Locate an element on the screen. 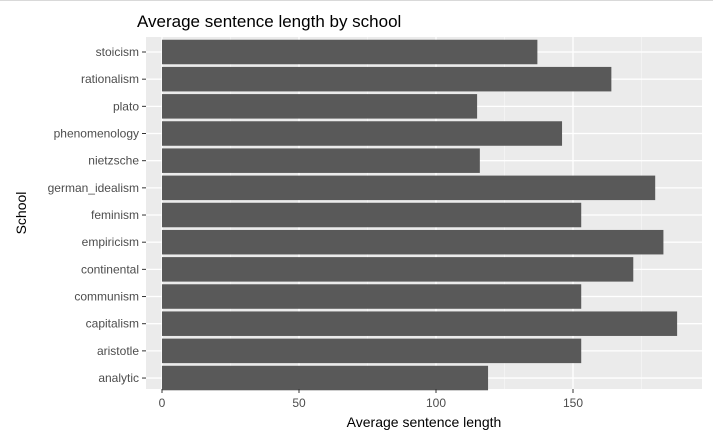  y-tick-label: plato is located at coordinates (126, 106).